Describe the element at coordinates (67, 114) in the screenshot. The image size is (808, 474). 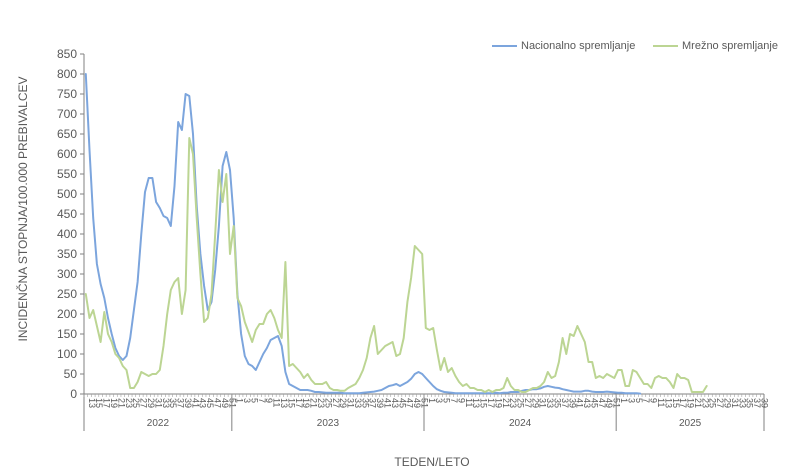
I see `y-tick-label: 700` at that location.